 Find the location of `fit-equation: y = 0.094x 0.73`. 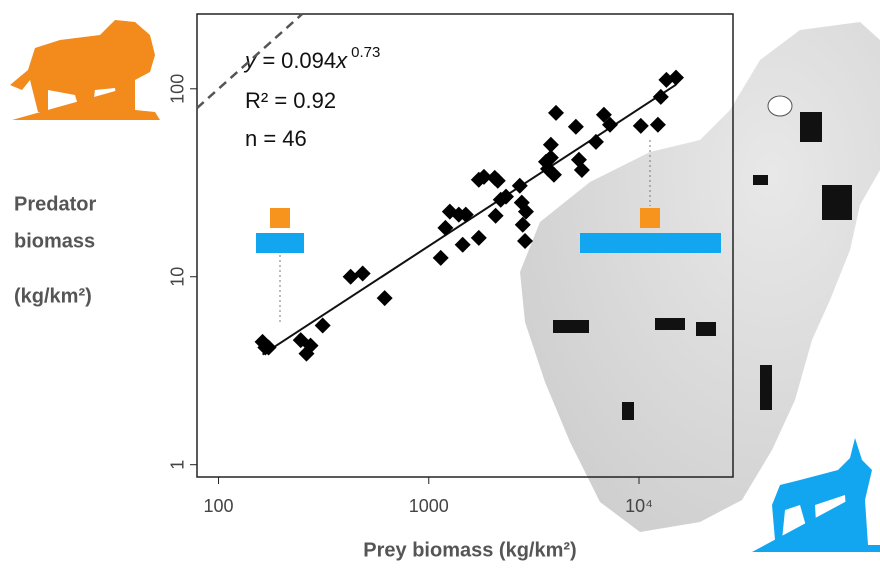

fit-equation: y = 0.094x 0.73 is located at coordinates (311, 58).